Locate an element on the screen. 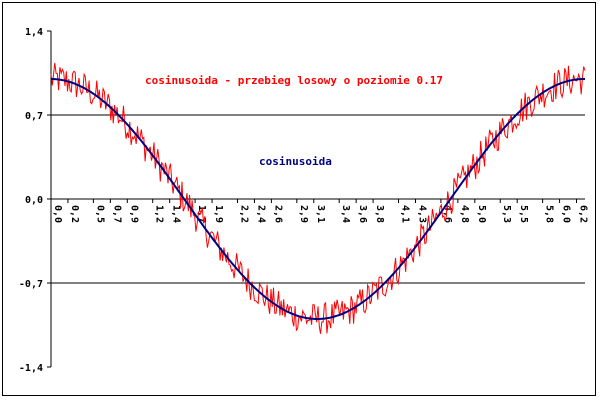 This screenshot has width=600, height=400. y-tick-labels: 1,4 0,7 0,0 -0,7 -1,4 is located at coordinates (35, 200).